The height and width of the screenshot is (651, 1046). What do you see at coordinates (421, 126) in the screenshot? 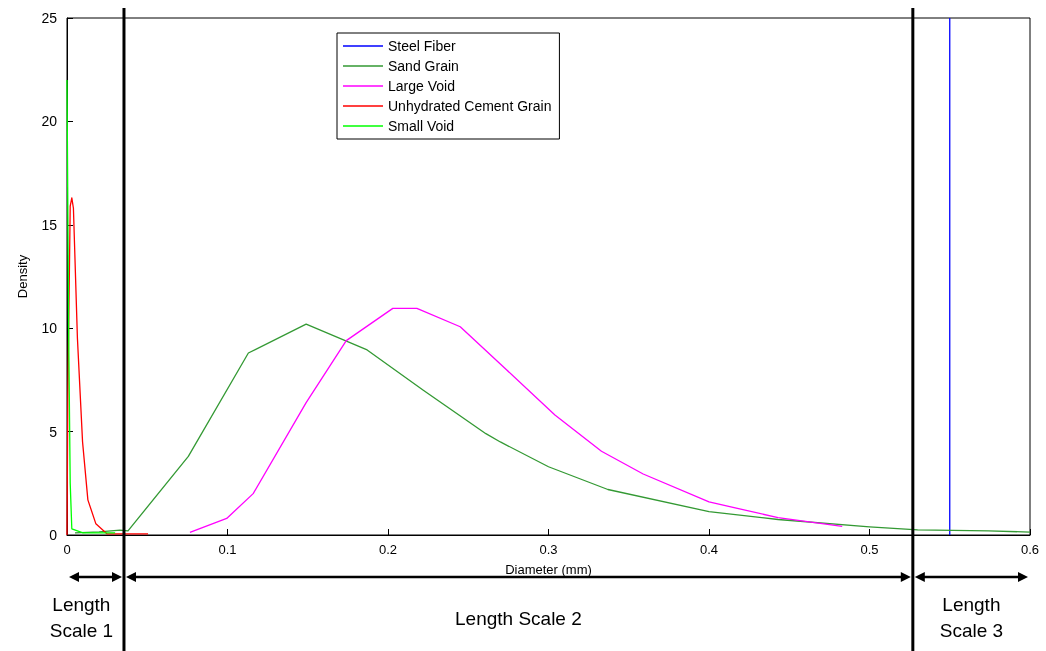
I see `legend-label: Small Void` at bounding box center [421, 126].